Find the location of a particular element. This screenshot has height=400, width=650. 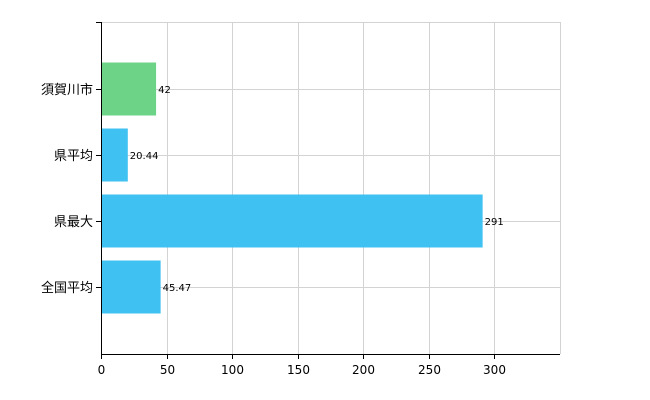

x-tick-label: 0 is located at coordinates (102, 370).